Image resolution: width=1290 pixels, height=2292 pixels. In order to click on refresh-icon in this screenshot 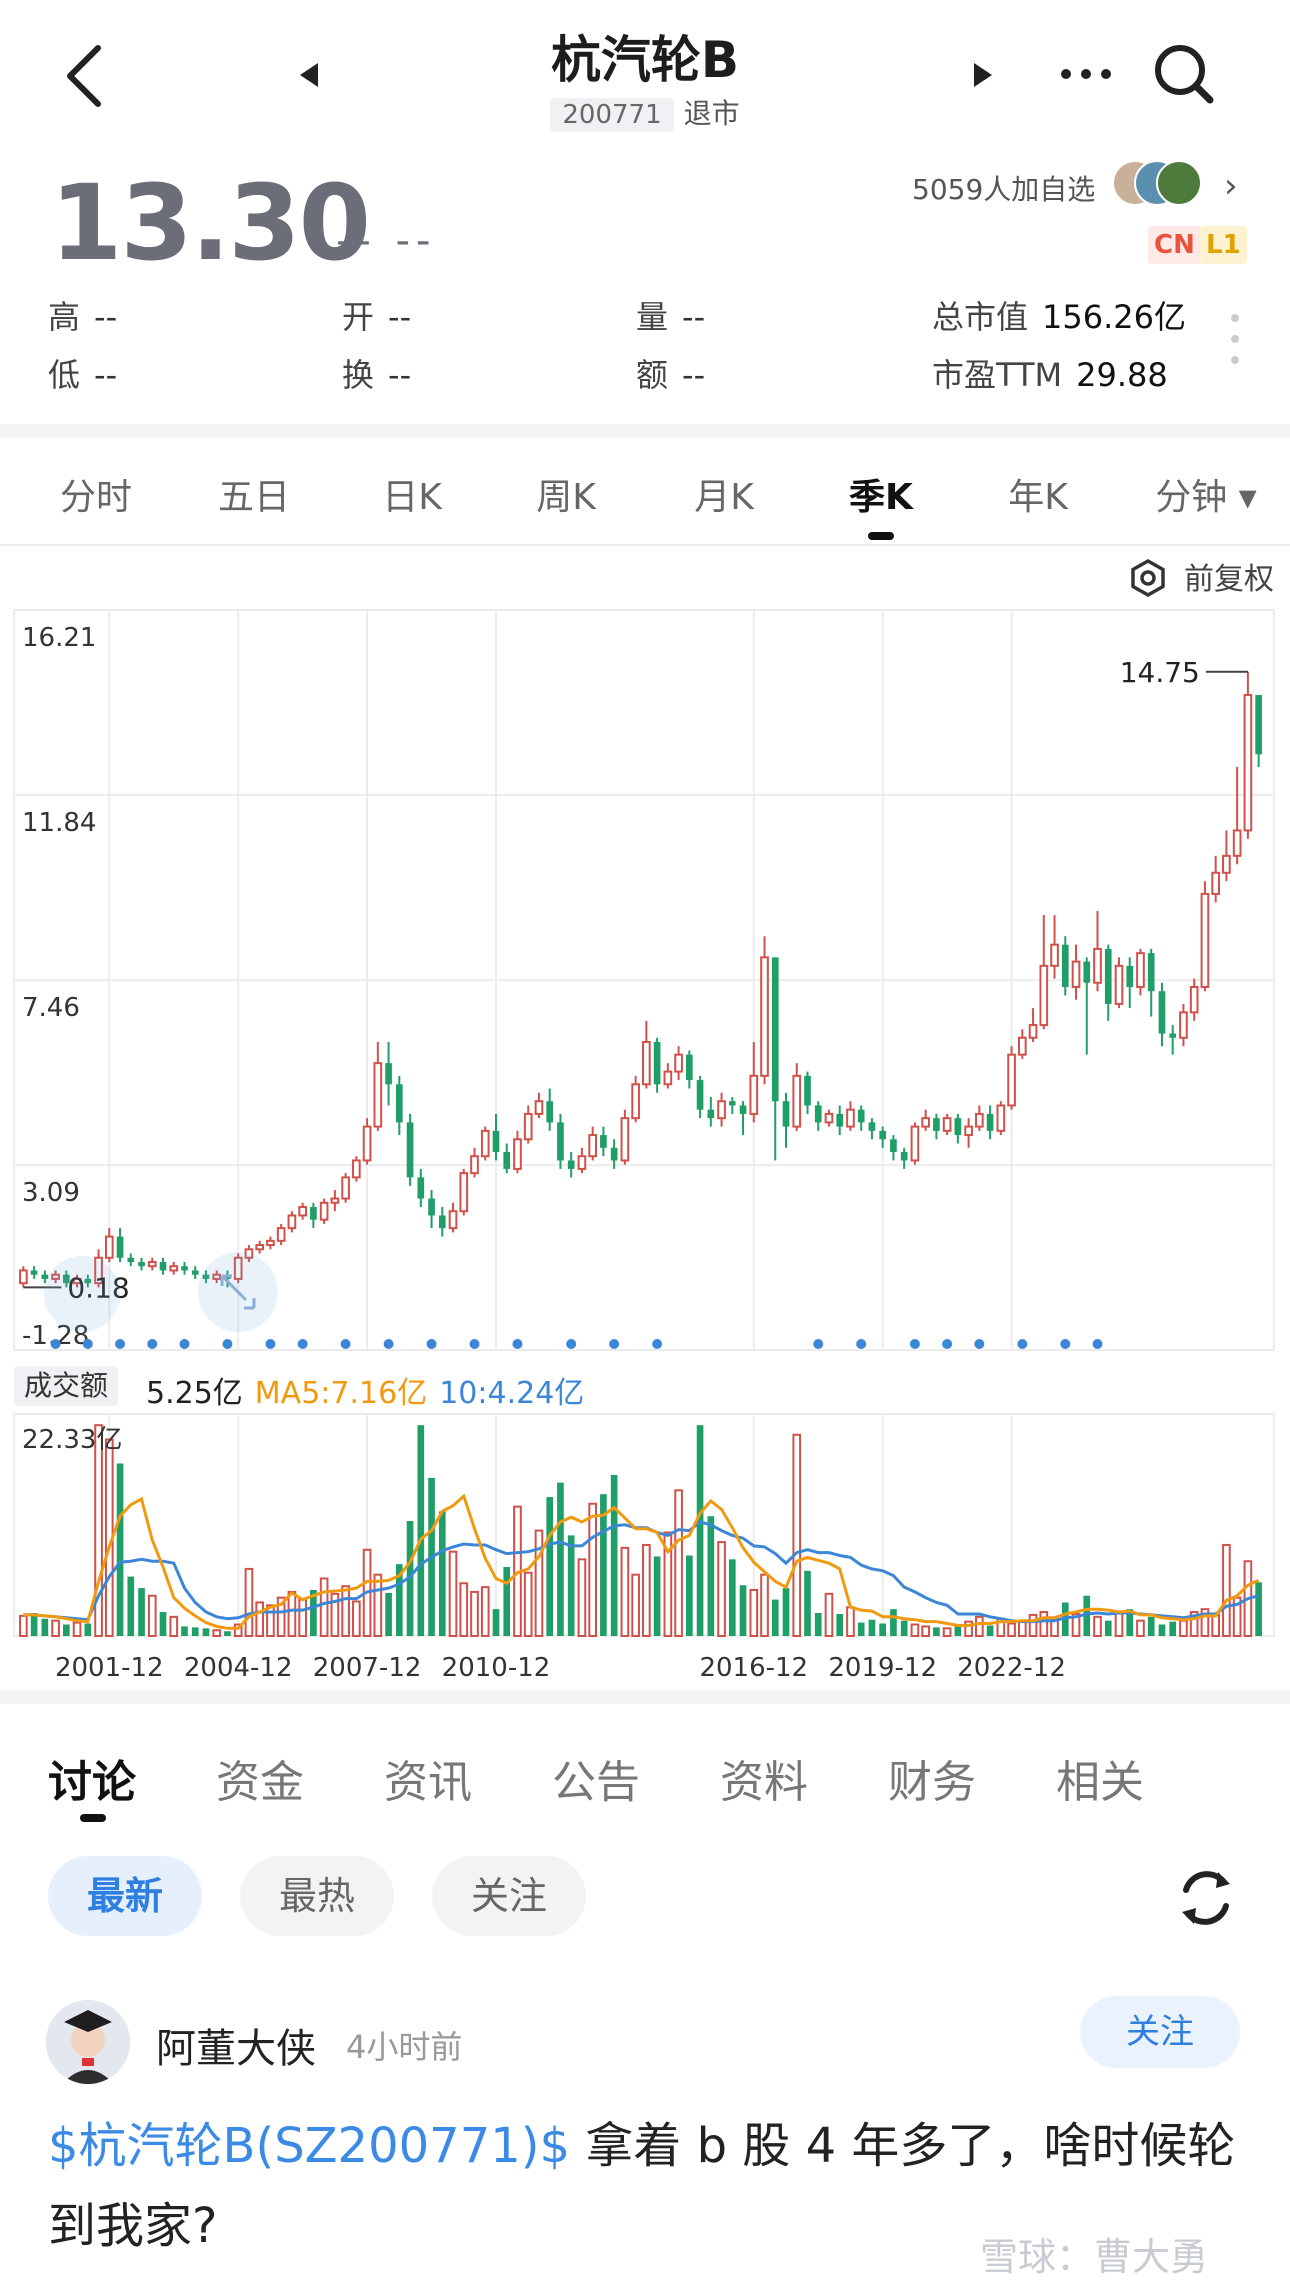, I will do `click(1206, 1898)`.